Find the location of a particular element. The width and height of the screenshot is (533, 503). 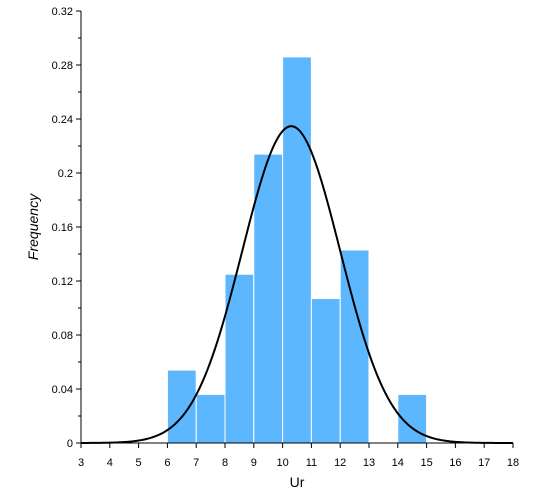

y-tick-label: 0.04 is located at coordinates (62, 390).